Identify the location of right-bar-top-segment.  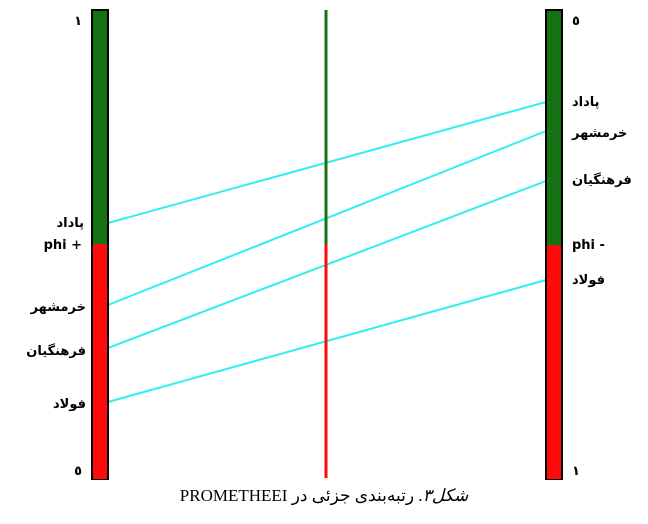
(554, 127).